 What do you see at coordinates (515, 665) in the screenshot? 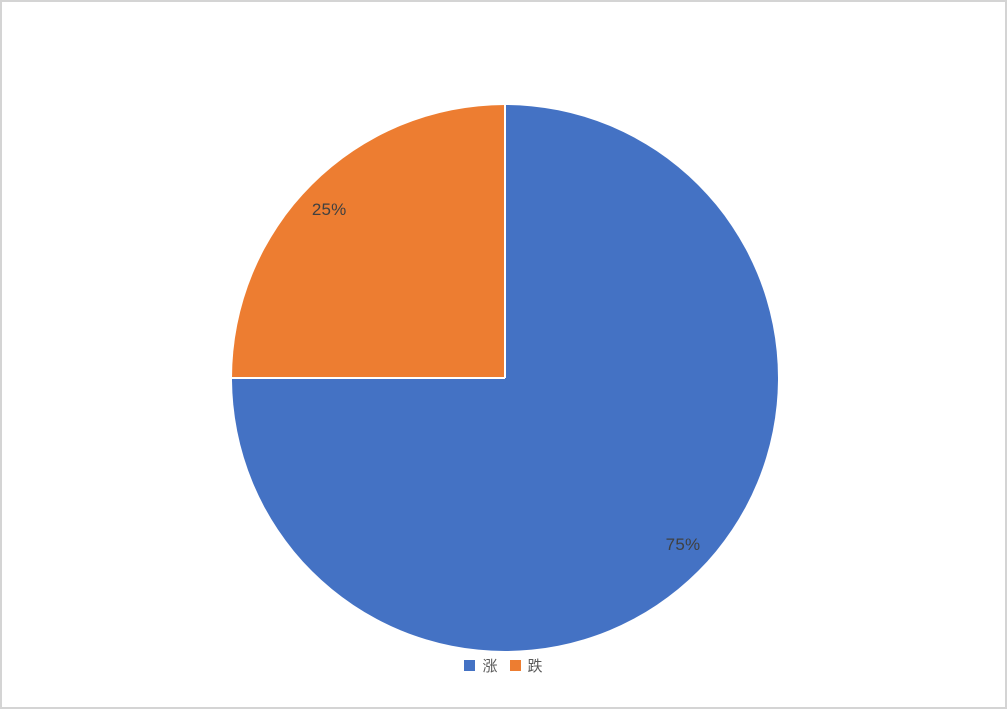
I see `legend-swatch-fall-icon` at bounding box center [515, 665].